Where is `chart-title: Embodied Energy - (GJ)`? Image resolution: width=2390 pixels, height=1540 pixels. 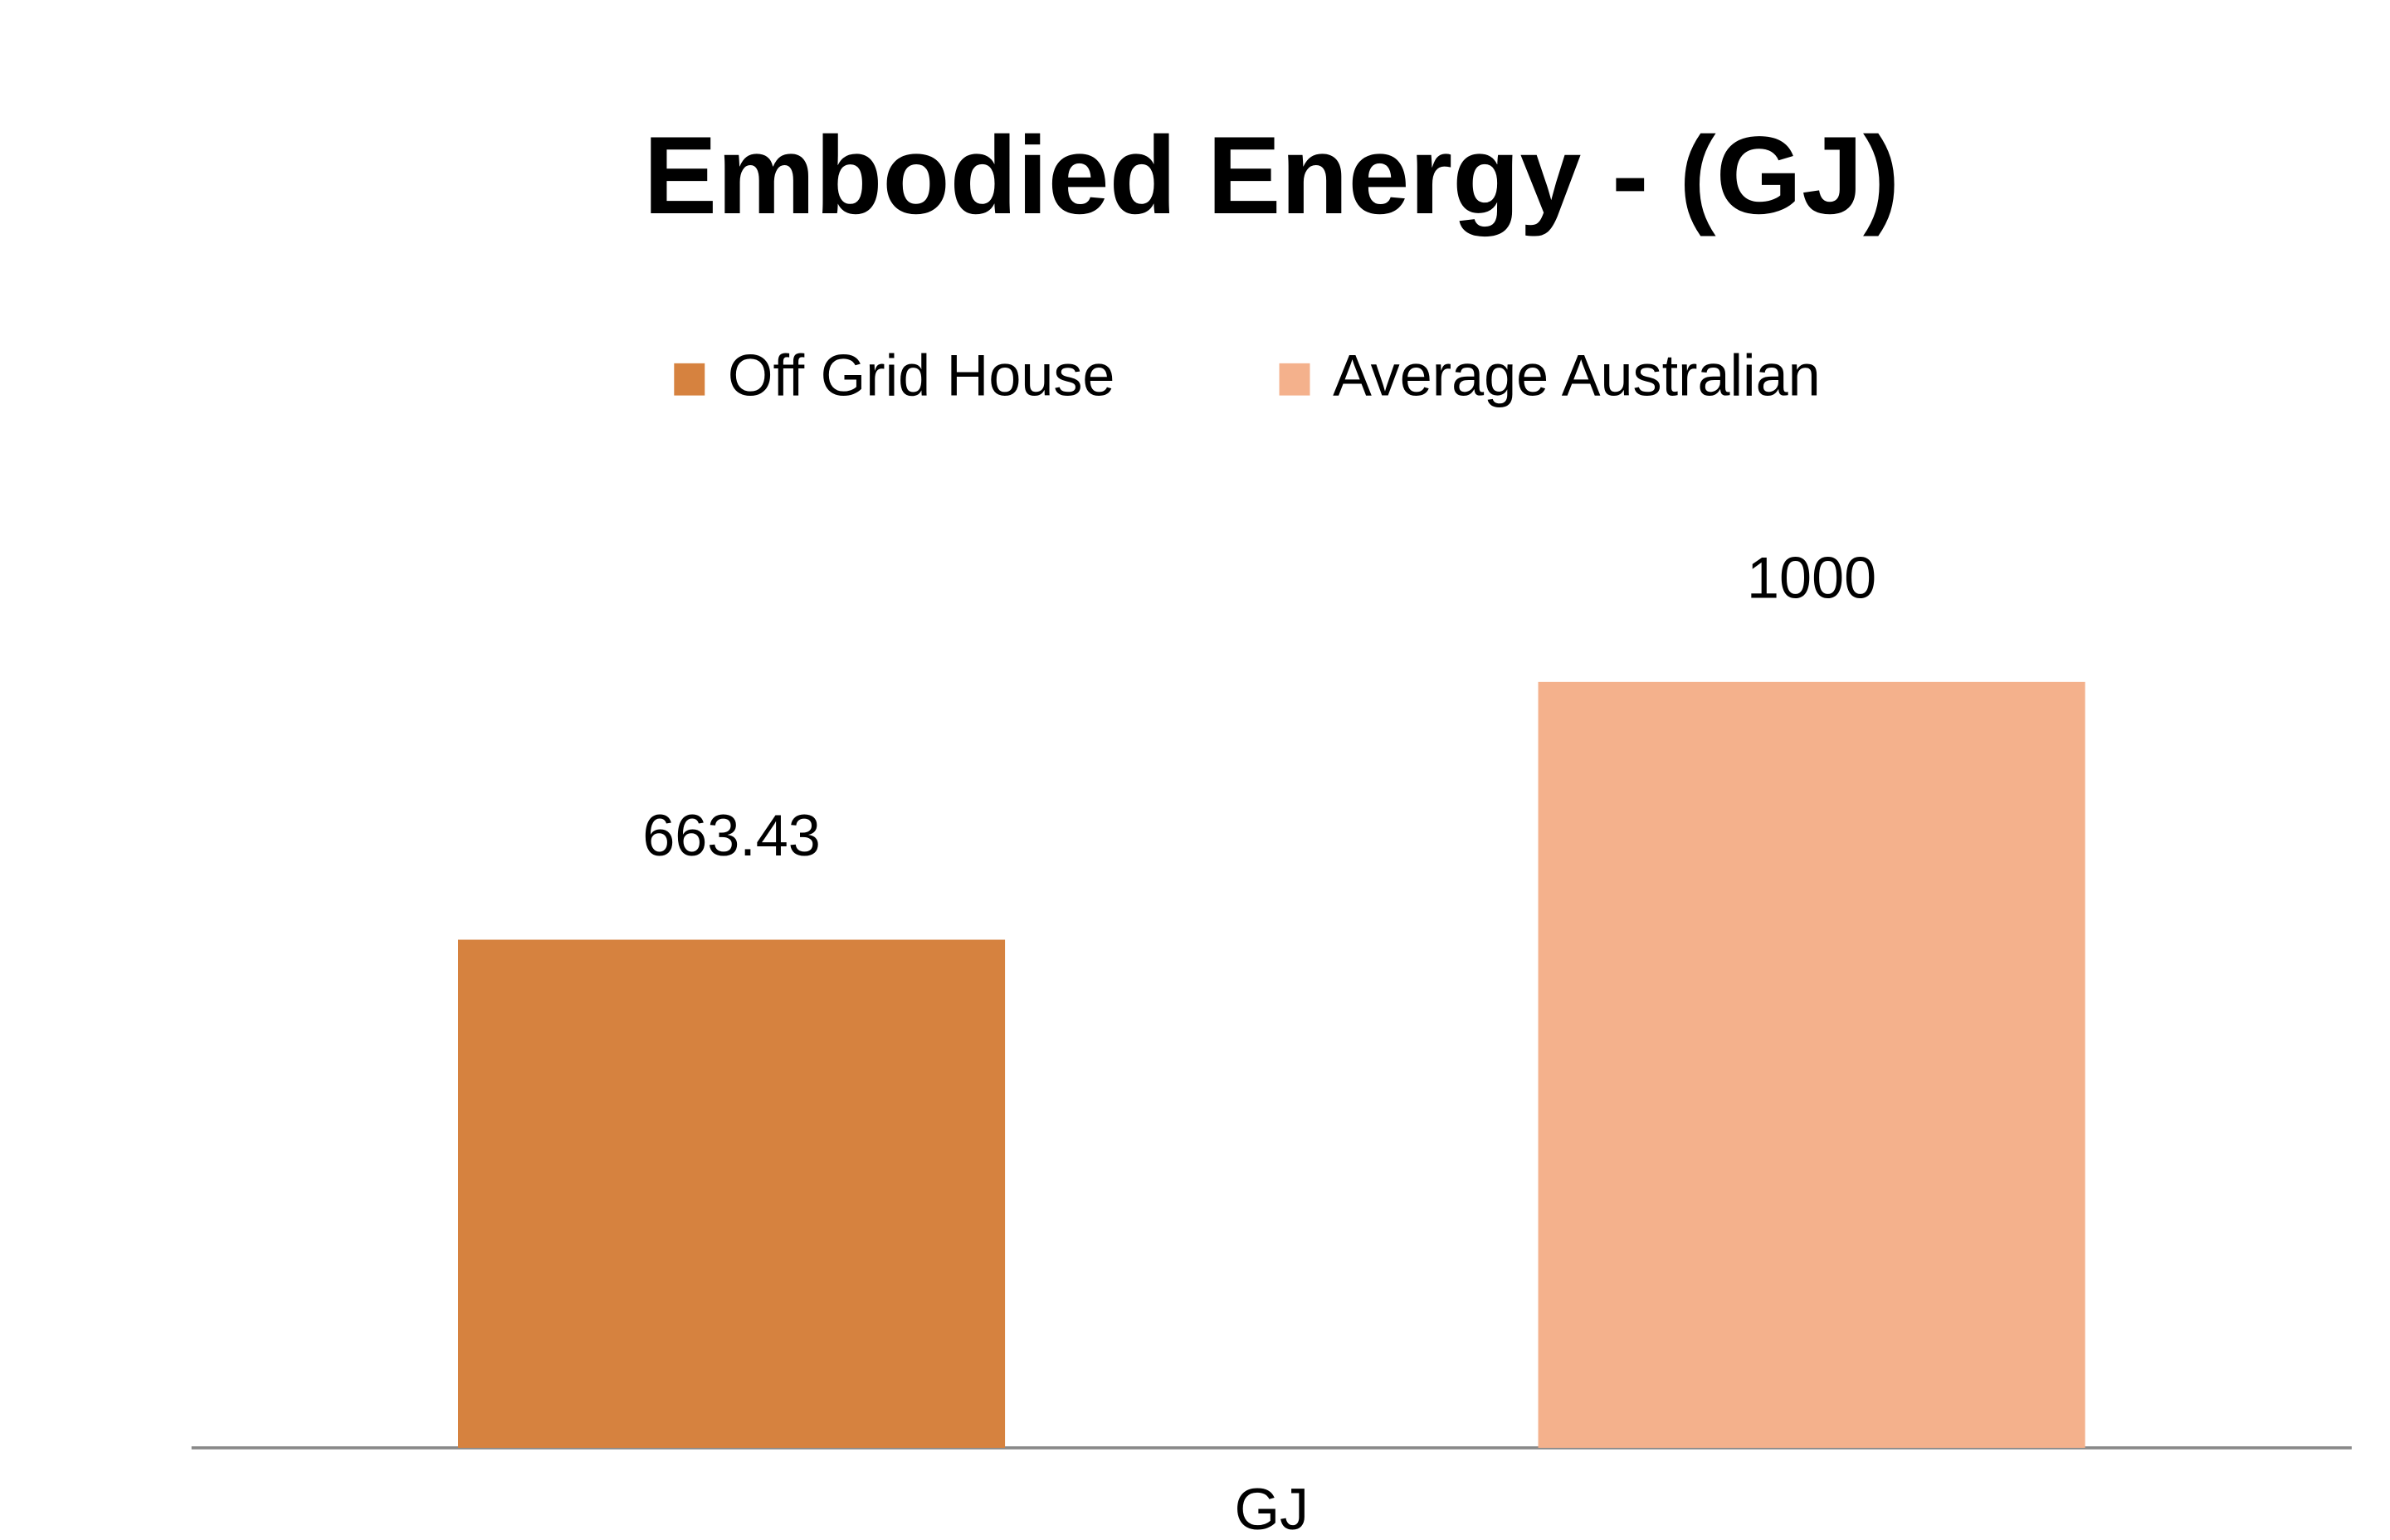
chart-title: Embodied Energy - (GJ) is located at coordinates (1271, 176).